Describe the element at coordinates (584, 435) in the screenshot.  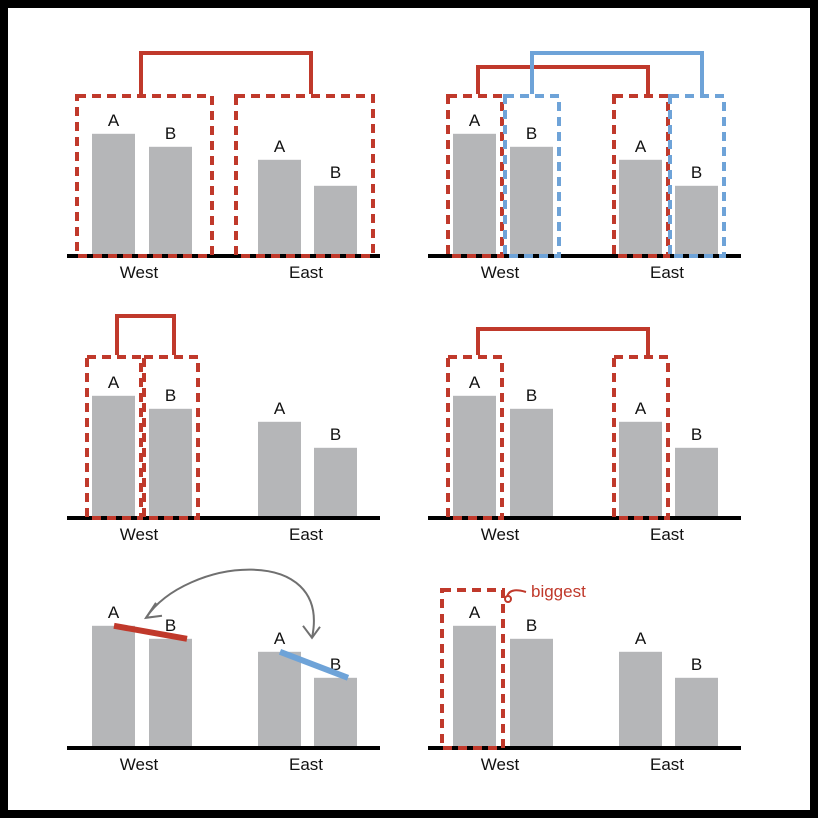
I see `chart-panel-one-series-across-groups: A B West A B East` at that location.